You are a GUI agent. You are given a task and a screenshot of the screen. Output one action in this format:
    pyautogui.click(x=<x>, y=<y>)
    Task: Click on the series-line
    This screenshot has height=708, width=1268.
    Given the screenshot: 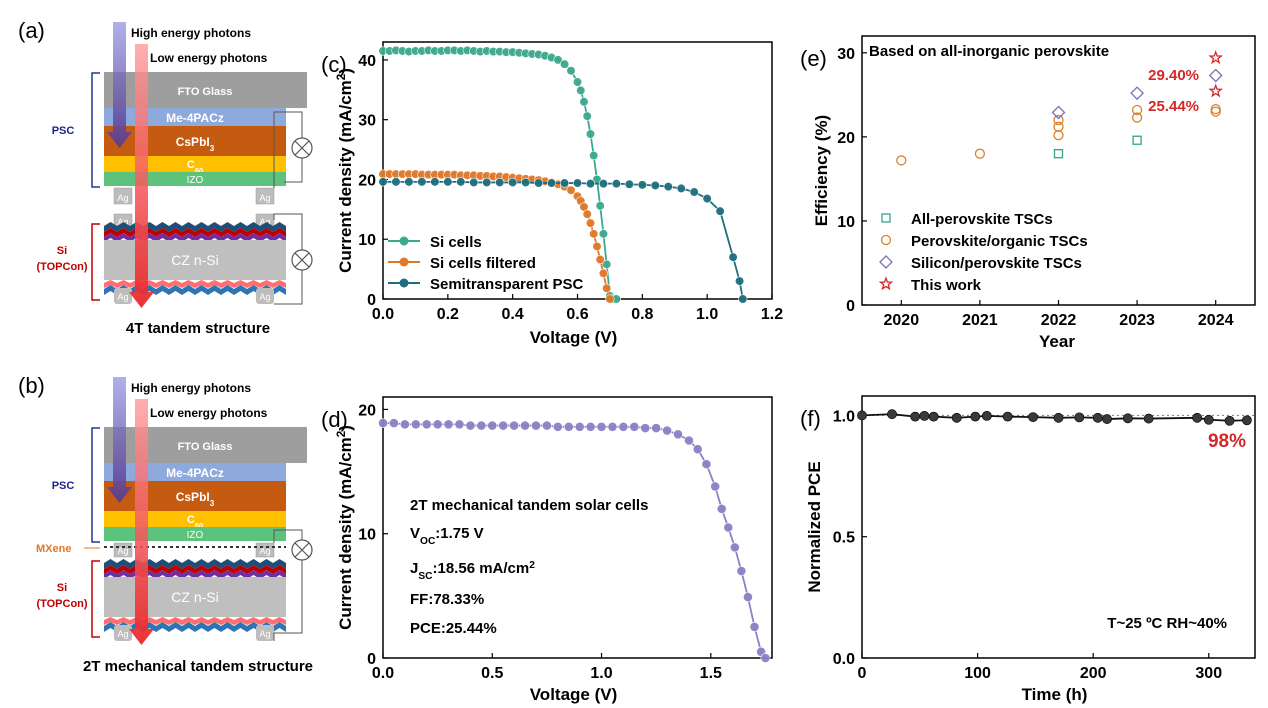 What is the action you would take?
    pyautogui.click(x=575, y=540)
    